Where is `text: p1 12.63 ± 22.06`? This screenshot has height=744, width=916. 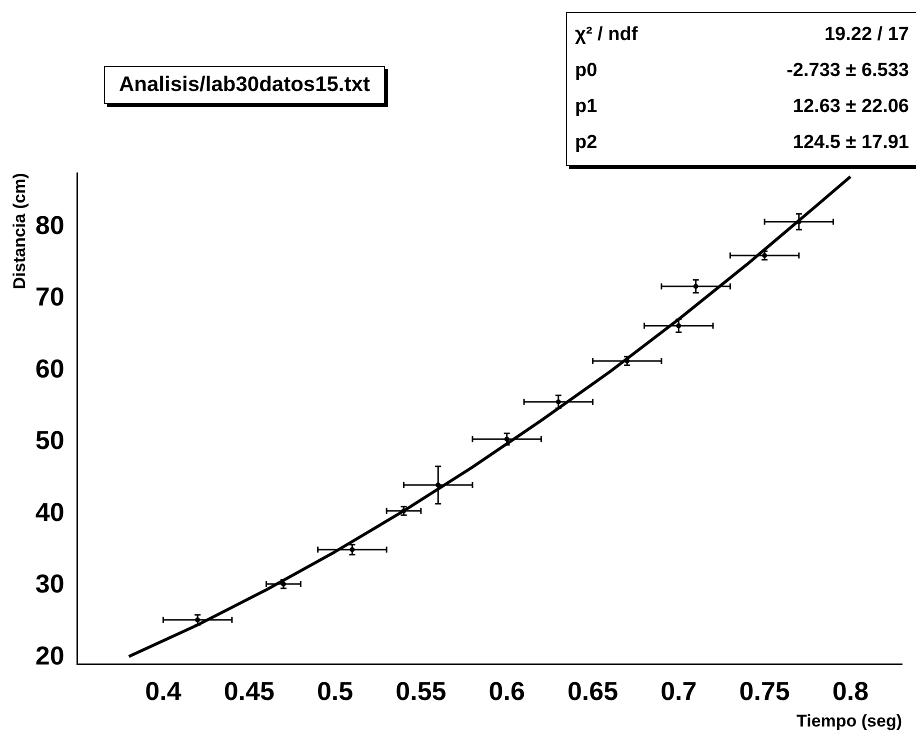 text: p1 12.63 ± 22.06 is located at coordinates (742, 106).